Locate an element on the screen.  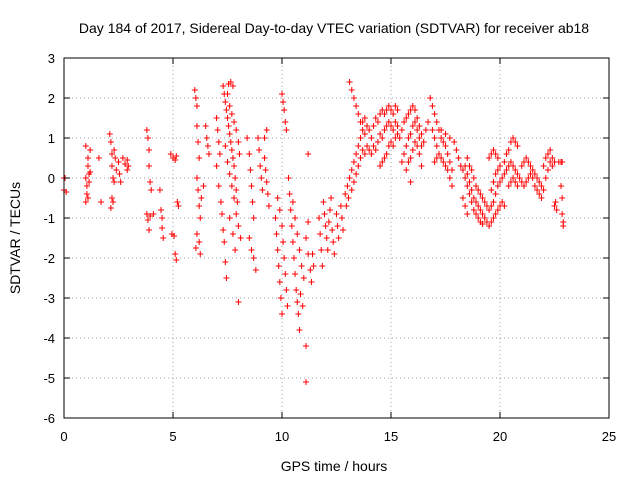
x-axis-label: GPS time / hours is located at coordinates (334, 466).